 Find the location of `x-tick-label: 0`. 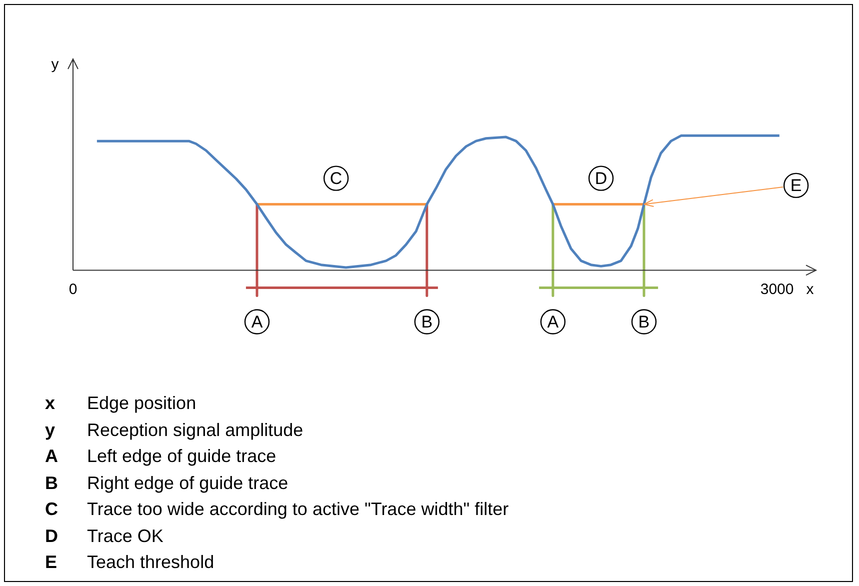

x-tick-label: 0 is located at coordinates (73, 289).